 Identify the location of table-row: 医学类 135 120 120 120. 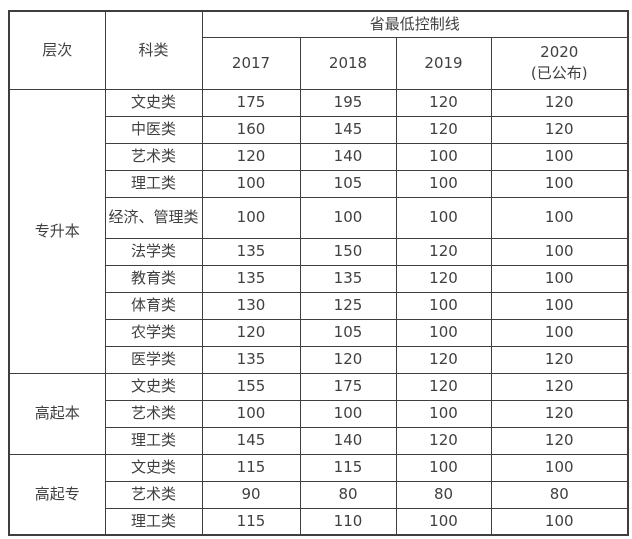
(319, 359).